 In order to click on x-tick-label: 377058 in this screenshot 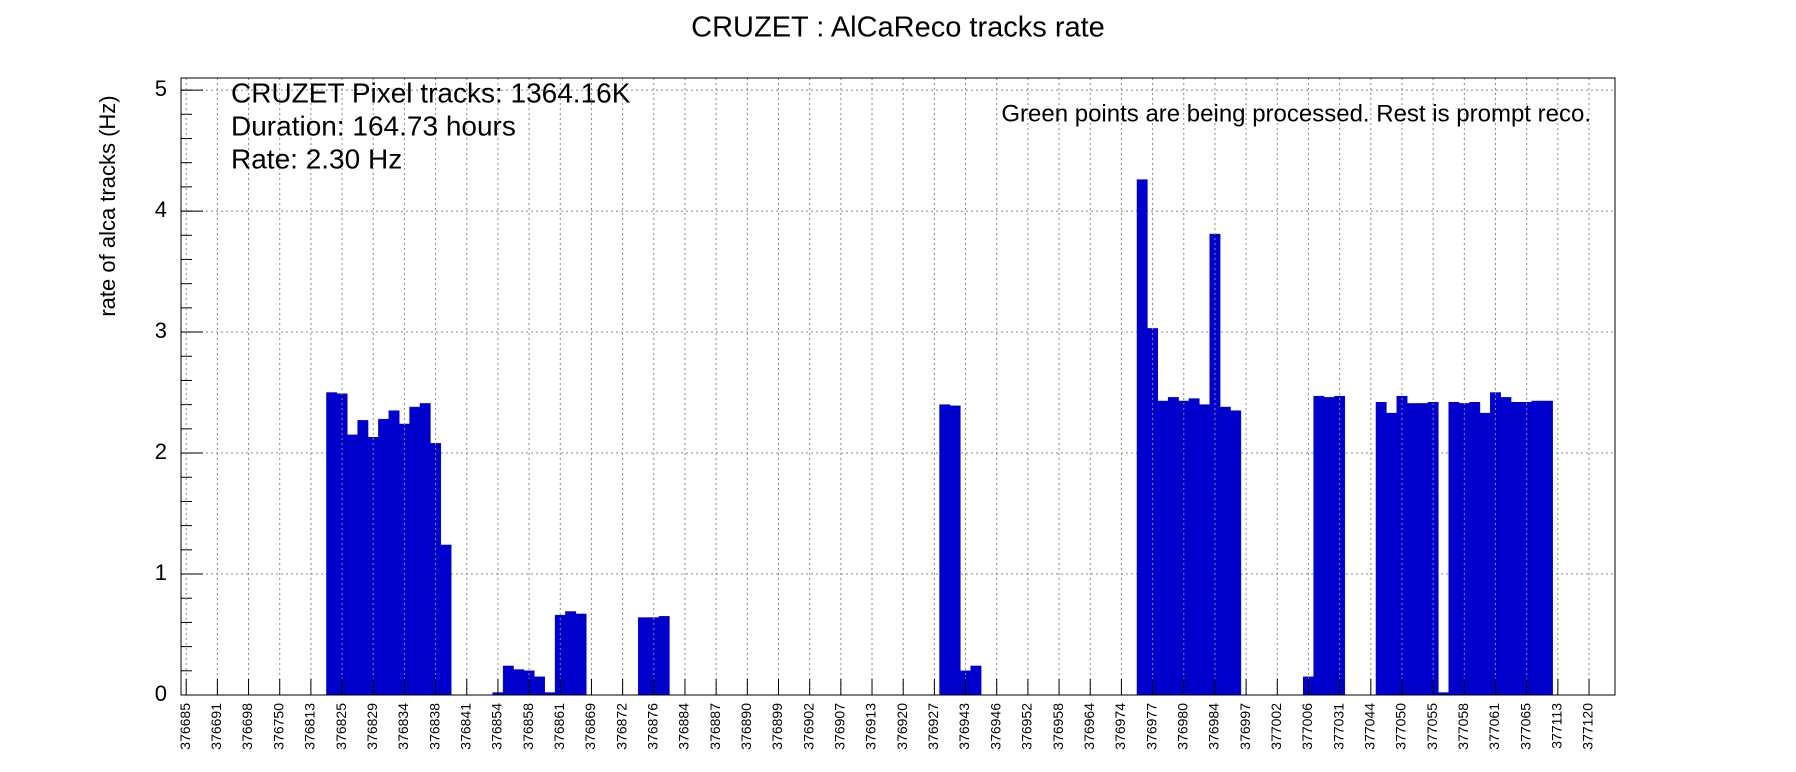, I will do `click(1463, 726)`.